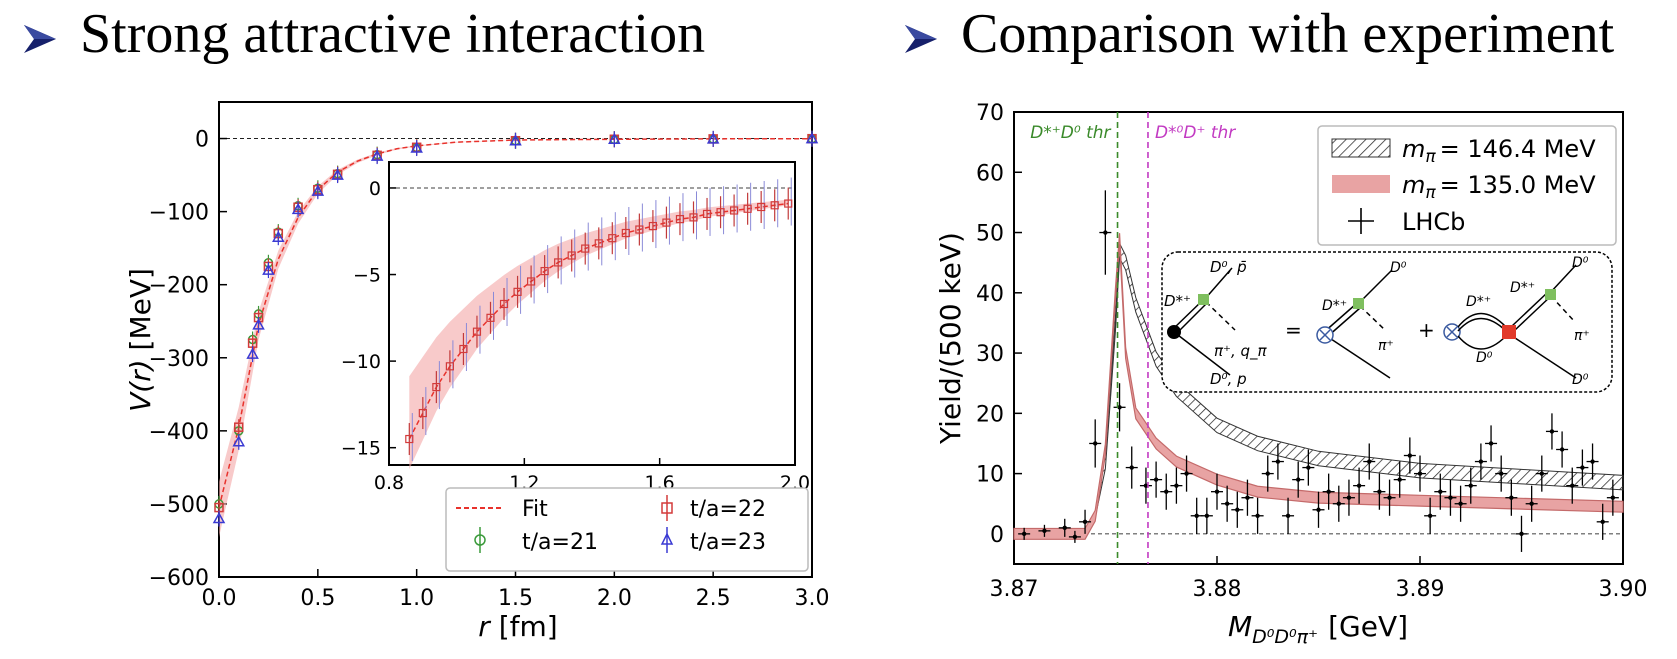 The width and height of the screenshot is (1677, 659). Describe the element at coordinates (1318, 629) in the screenshot. I see `right-x-axis-label: MD⁰D⁰π⁺ [GeV]` at that location.